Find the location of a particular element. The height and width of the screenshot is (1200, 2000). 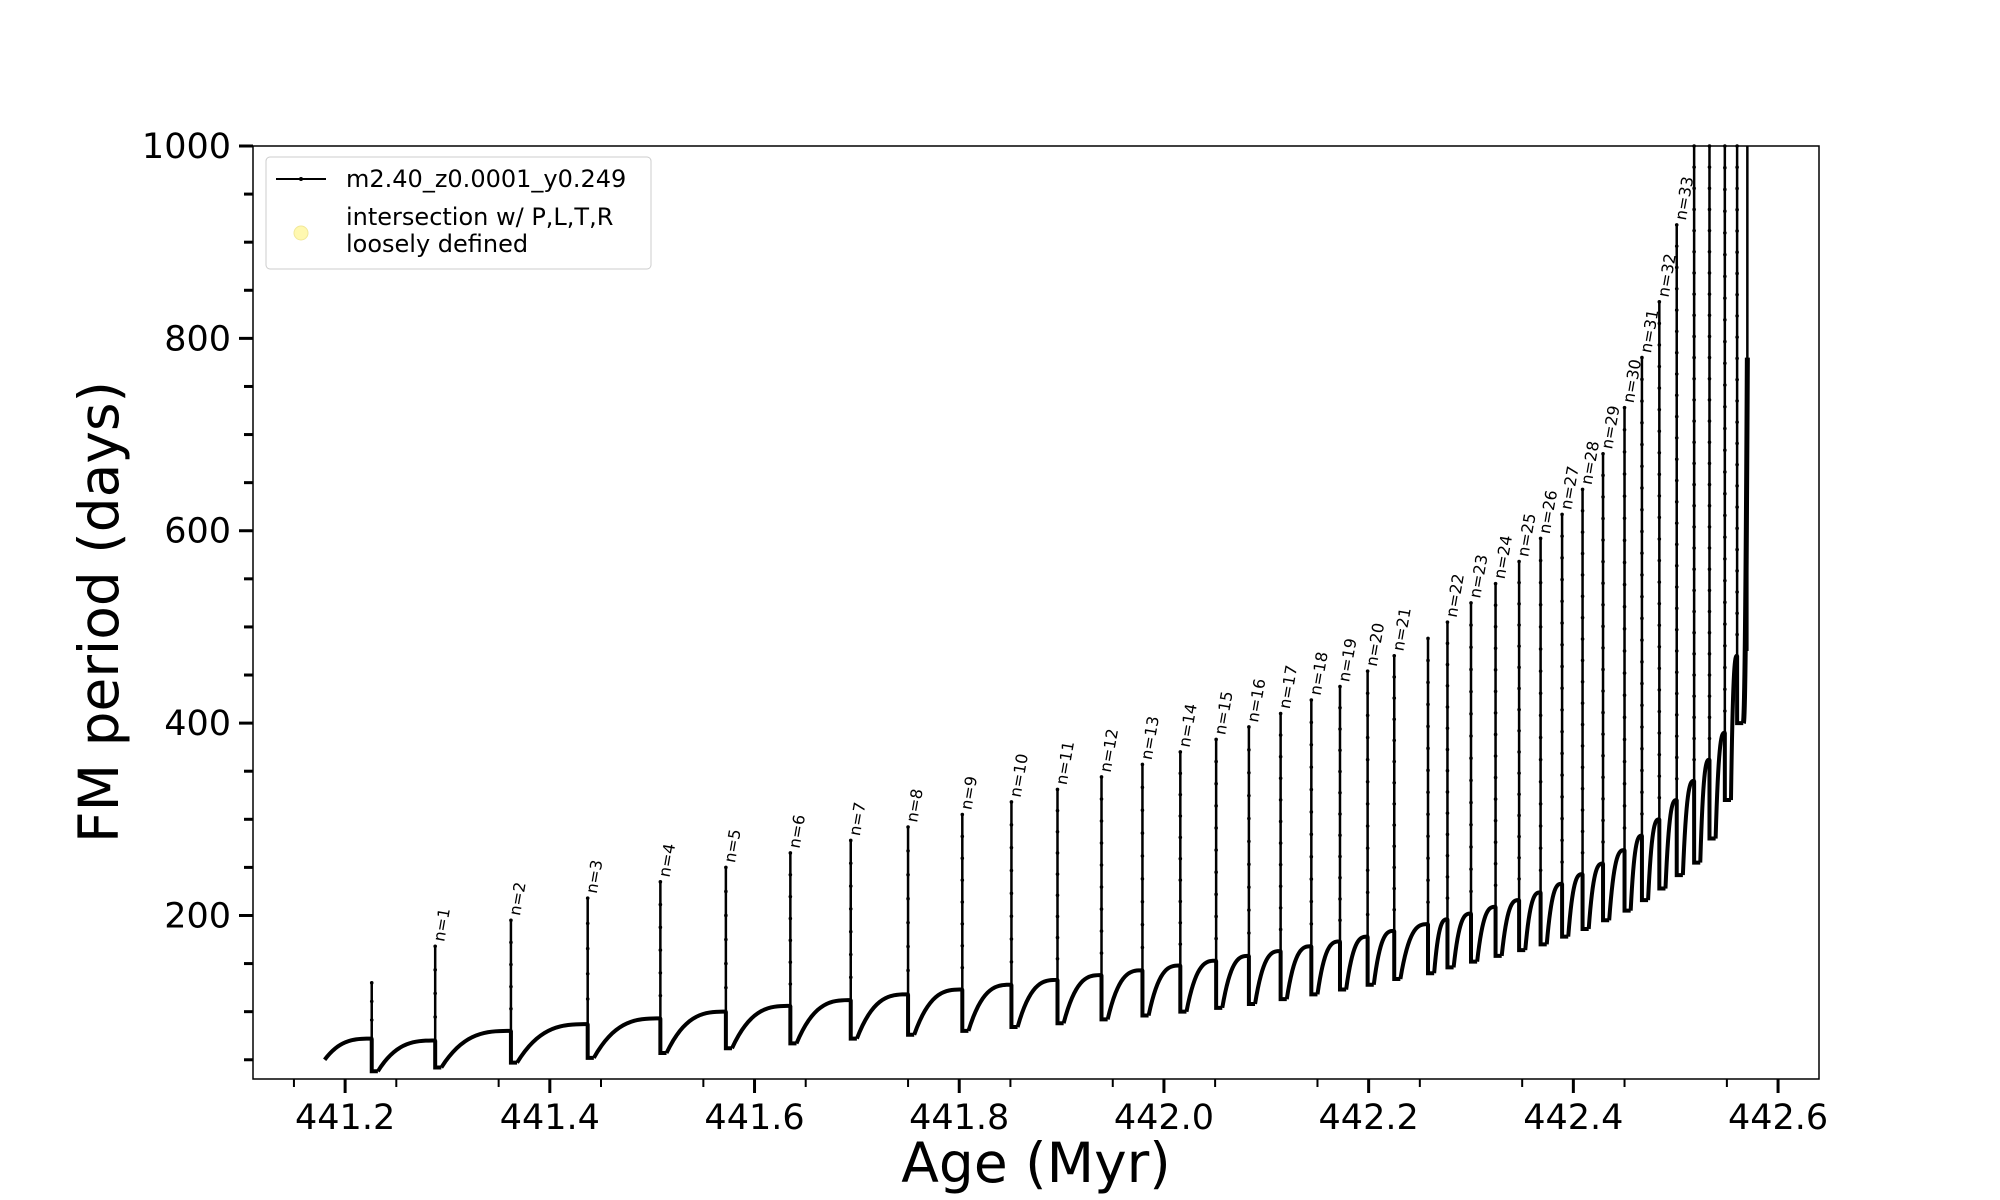

x-tick-label: 441.8 is located at coordinates (959, 1118).